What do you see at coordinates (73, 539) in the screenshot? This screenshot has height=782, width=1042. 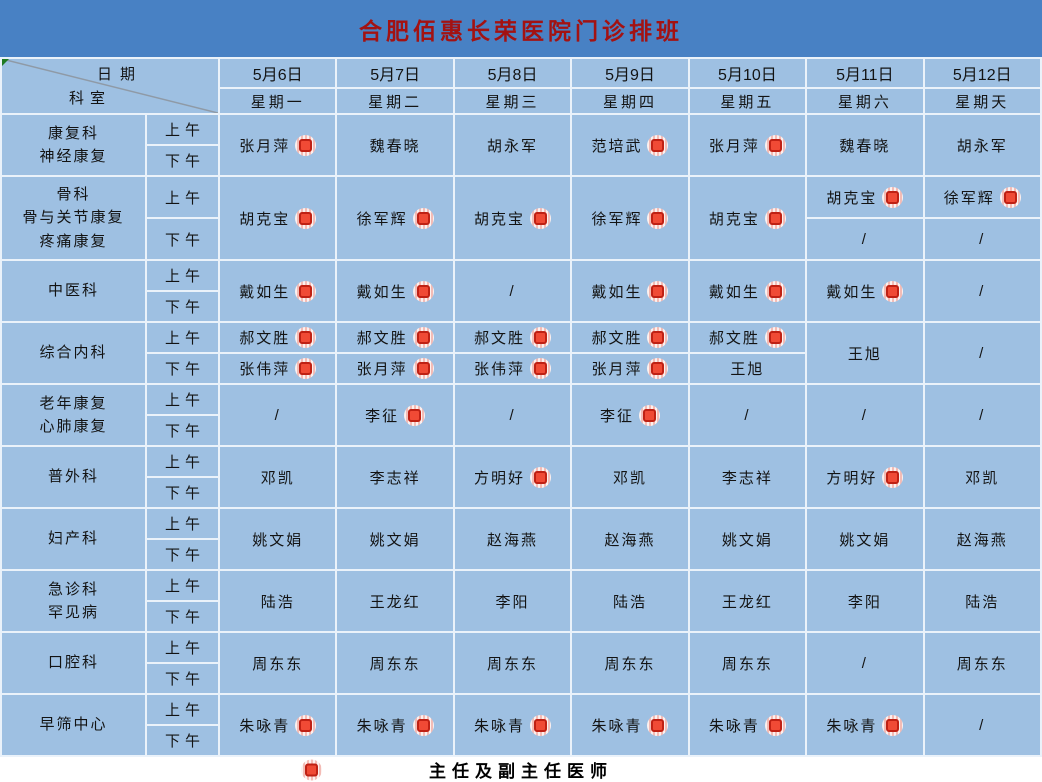 I see `department-cell: 妇产科` at bounding box center [73, 539].